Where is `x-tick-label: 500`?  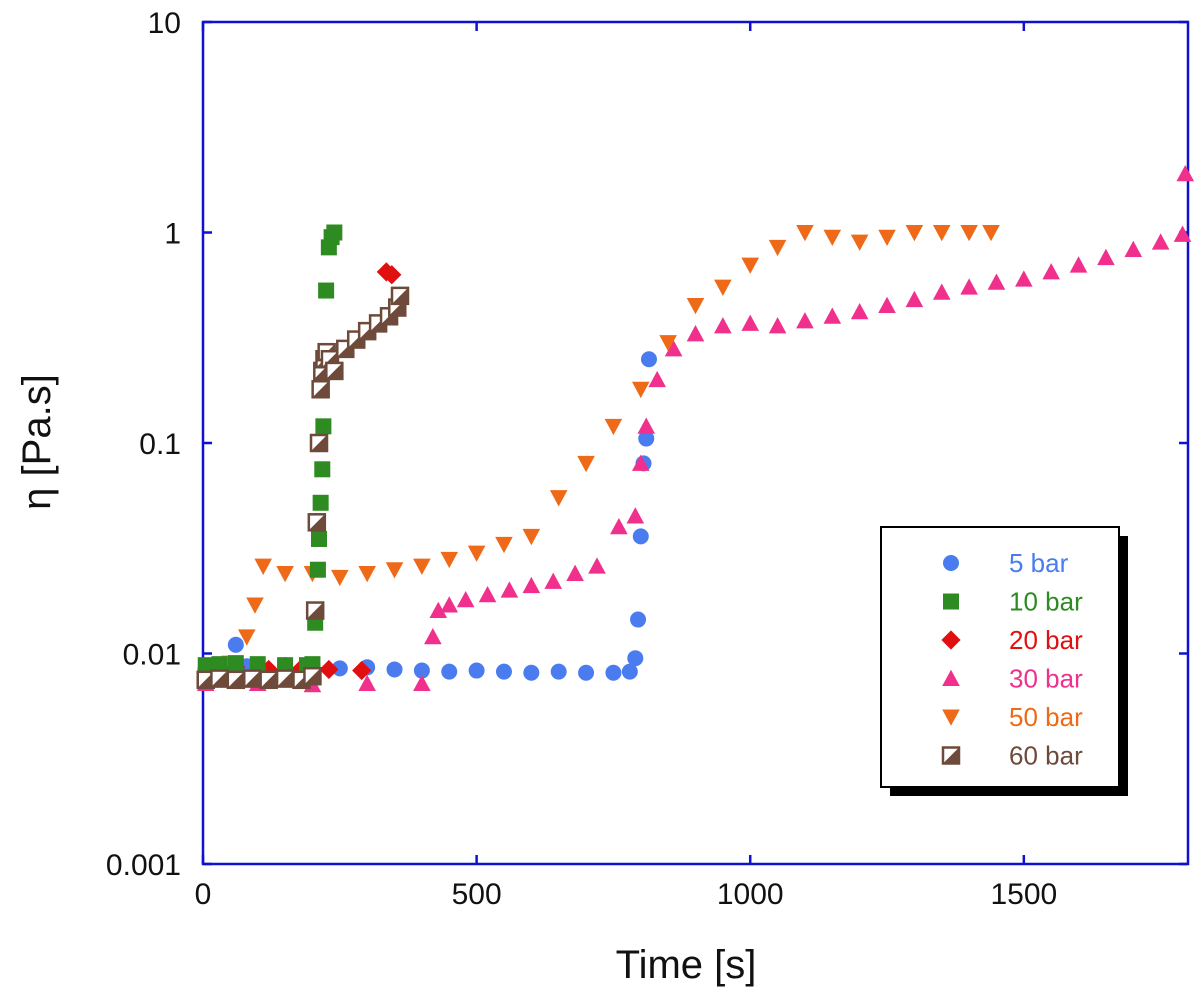
x-tick-label: 500 is located at coordinates (477, 894).